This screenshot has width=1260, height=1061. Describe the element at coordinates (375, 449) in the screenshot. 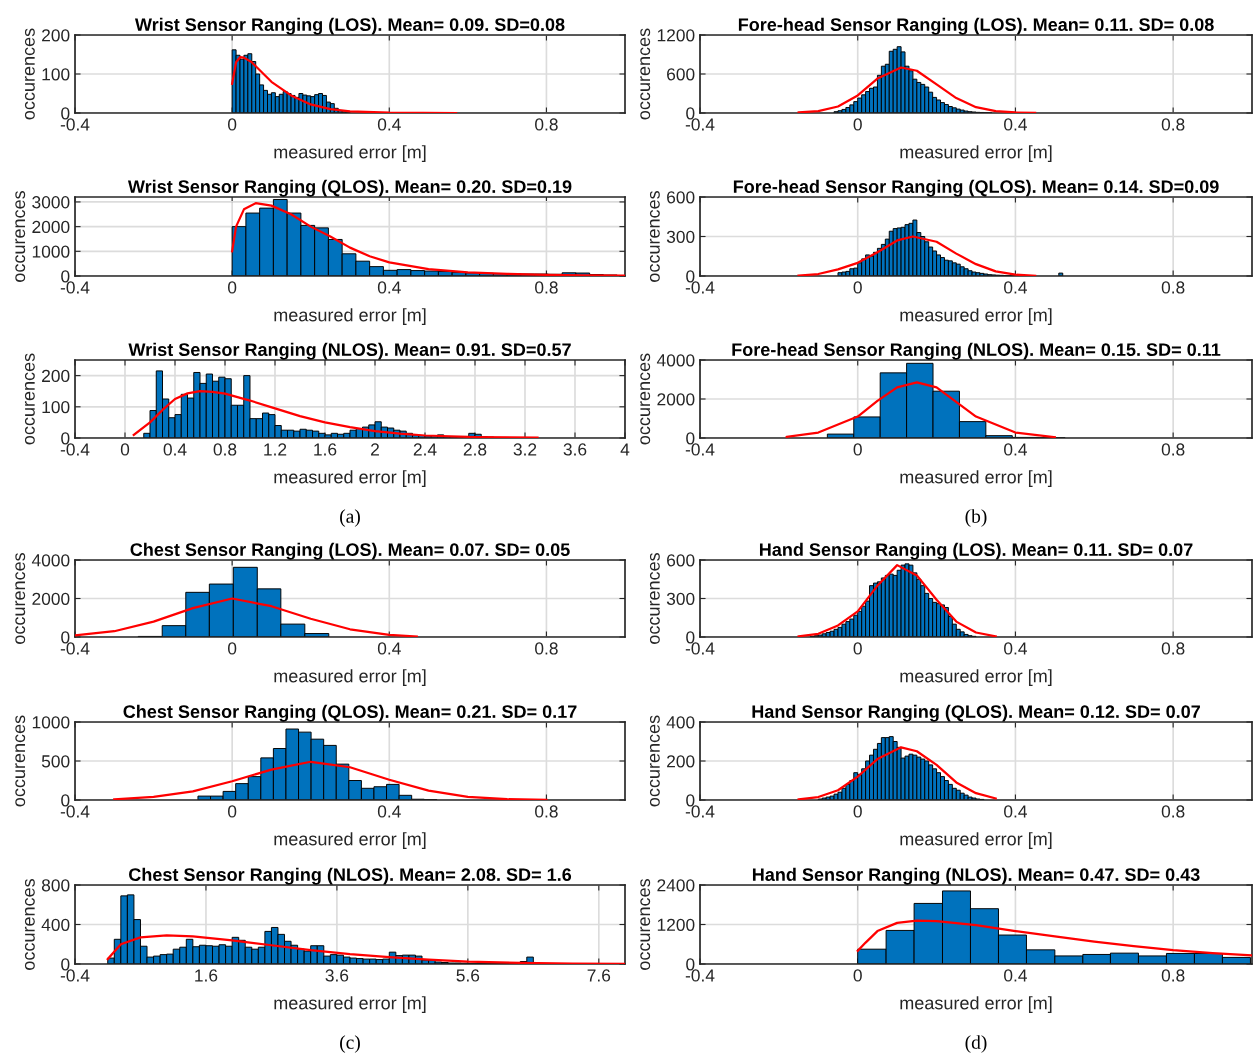

I see `x-tick-label: 2` at that location.